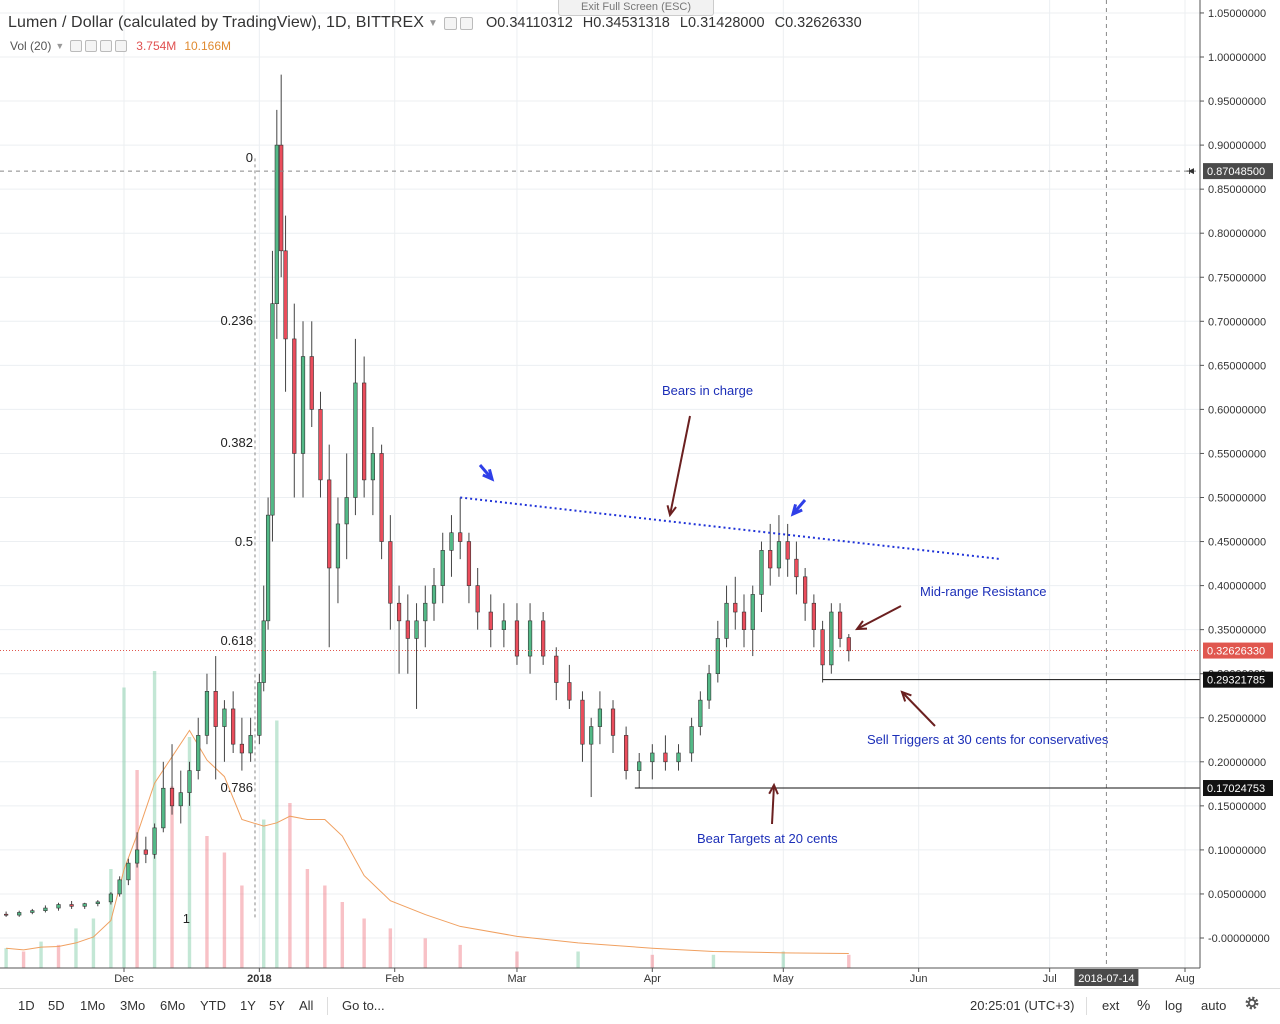  Describe the element at coordinates (861, 625) in the screenshot. I see `arrow-mid-range-head` at that location.